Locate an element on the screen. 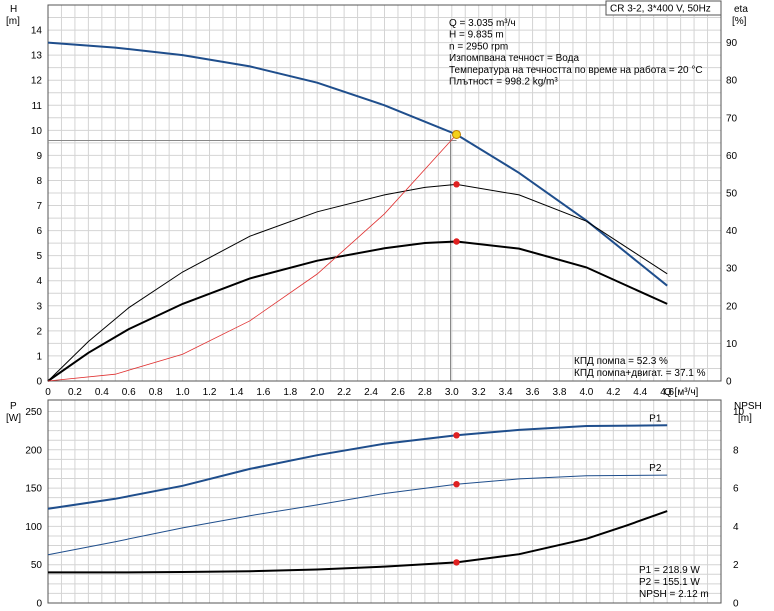 The image size is (774, 611). operating-point-info: H = 9.835 m is located at coordinates (476, 35).